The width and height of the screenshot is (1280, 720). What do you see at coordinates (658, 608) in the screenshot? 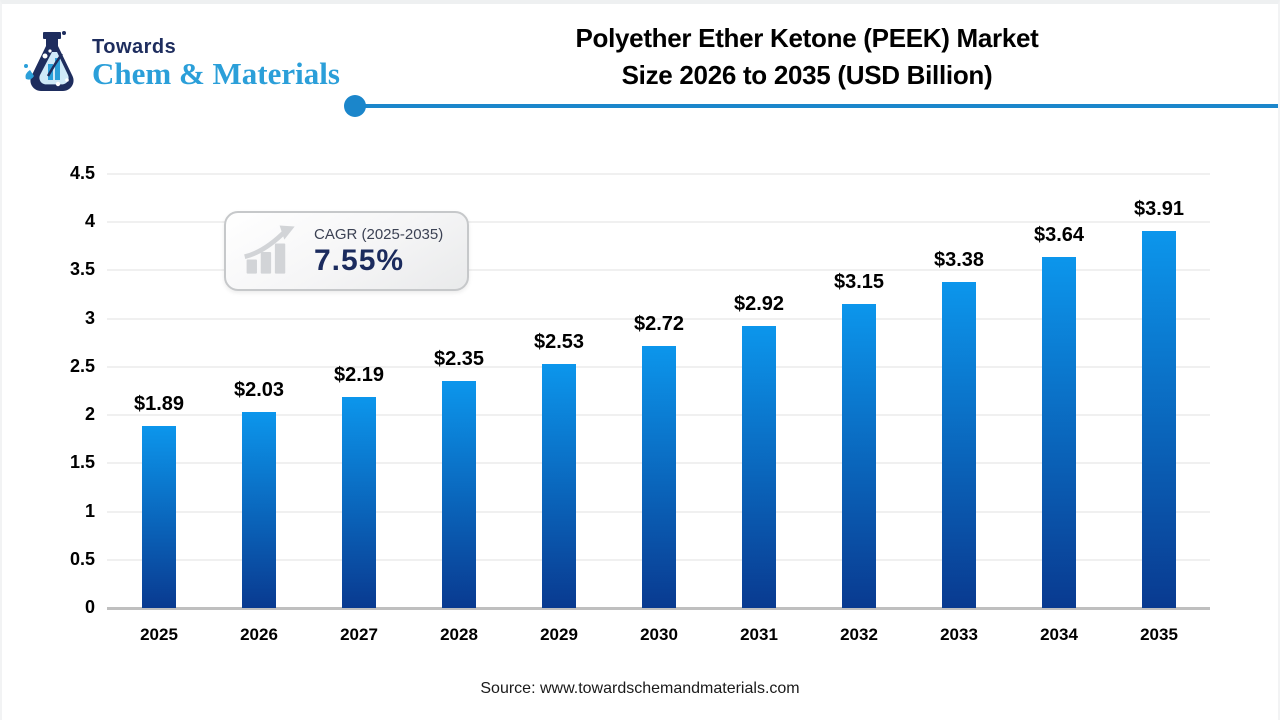
I see `x-axis-line` at bounding box center [658, 608].